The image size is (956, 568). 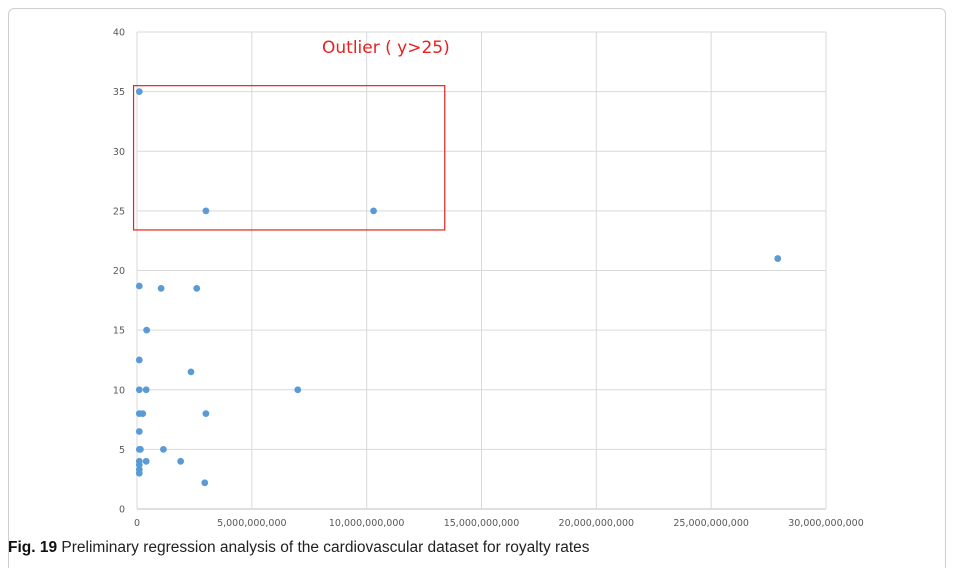 I want to click on y-tick-label: 20, so click(x=119, y=271).